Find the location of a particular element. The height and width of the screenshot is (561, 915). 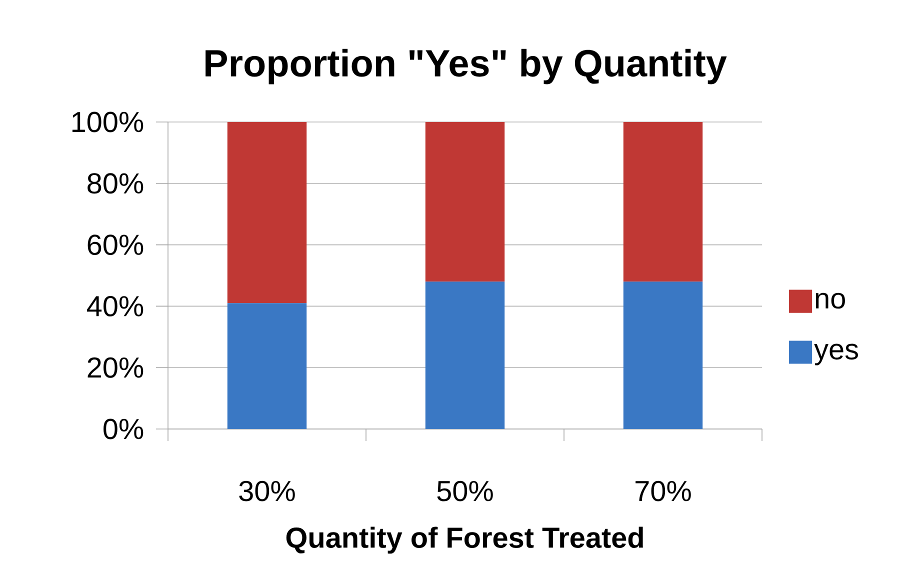

y-tick-label: 60% is located at coordinates (116, 245).